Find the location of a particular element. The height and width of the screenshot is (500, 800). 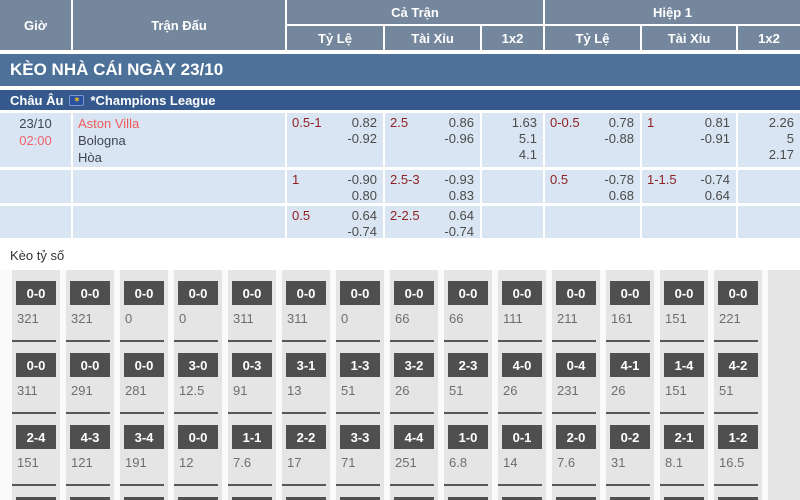

score-cell: 2-3 51 is located at coordinates (468, 378).